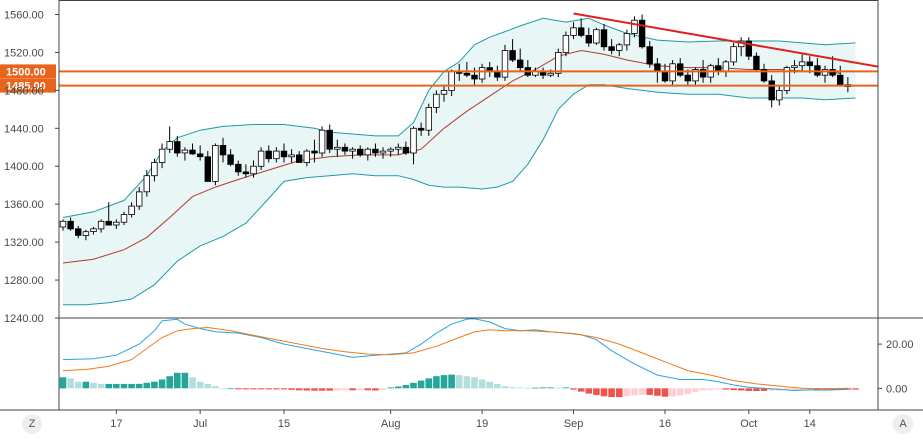 This screenshot has height=444, width=923. Describe the element at coordinates (24, 129) in the screenshot. I see `price-tick-label: 1440.00` at that location.